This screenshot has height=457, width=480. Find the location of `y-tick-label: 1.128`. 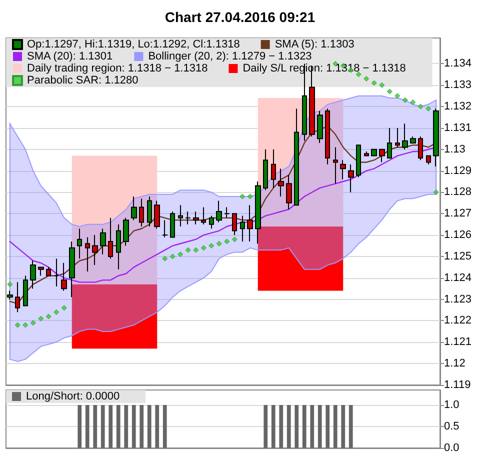

y-tick-label: 1.128 is located at coordinates (458, 192).